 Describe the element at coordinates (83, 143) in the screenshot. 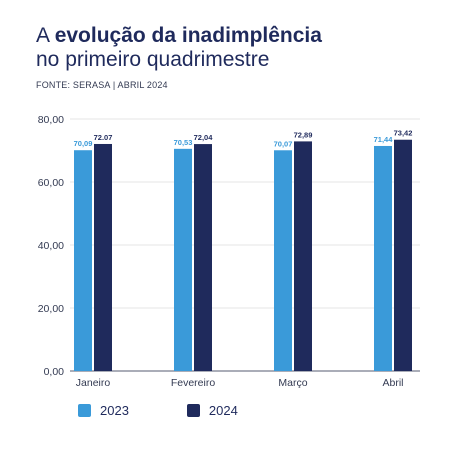

I see `data-label-2023-janeiro: 70,09` at that location.